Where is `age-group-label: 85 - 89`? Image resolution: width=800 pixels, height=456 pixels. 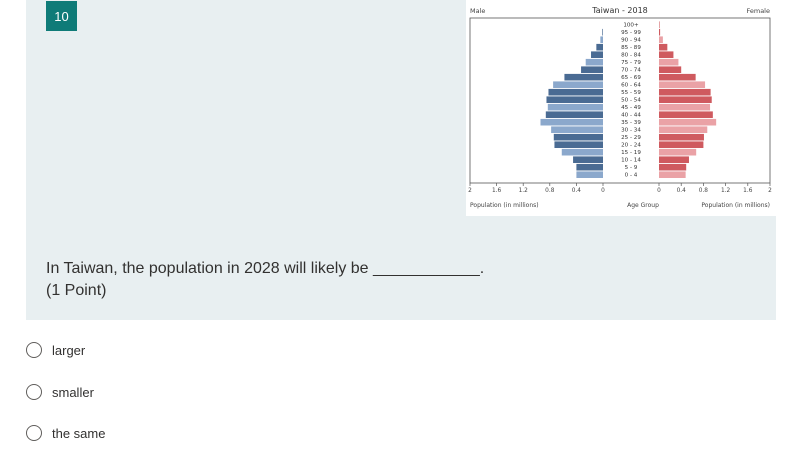
age-group-label: 85 - 89 is located at coordinates (631, 48).